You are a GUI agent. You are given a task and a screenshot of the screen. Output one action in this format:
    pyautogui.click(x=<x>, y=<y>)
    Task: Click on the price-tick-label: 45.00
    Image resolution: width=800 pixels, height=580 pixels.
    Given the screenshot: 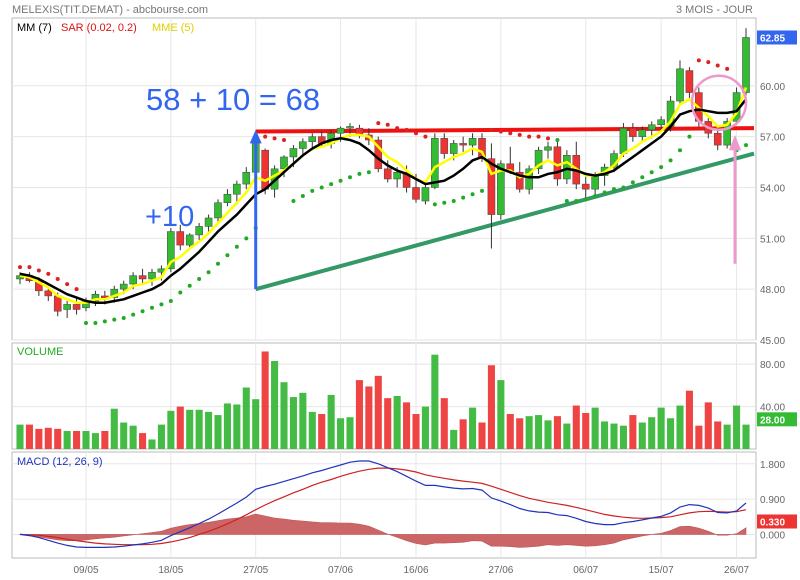 What is the action you would take?
    pyautogui.click(x=772, y=341)
    